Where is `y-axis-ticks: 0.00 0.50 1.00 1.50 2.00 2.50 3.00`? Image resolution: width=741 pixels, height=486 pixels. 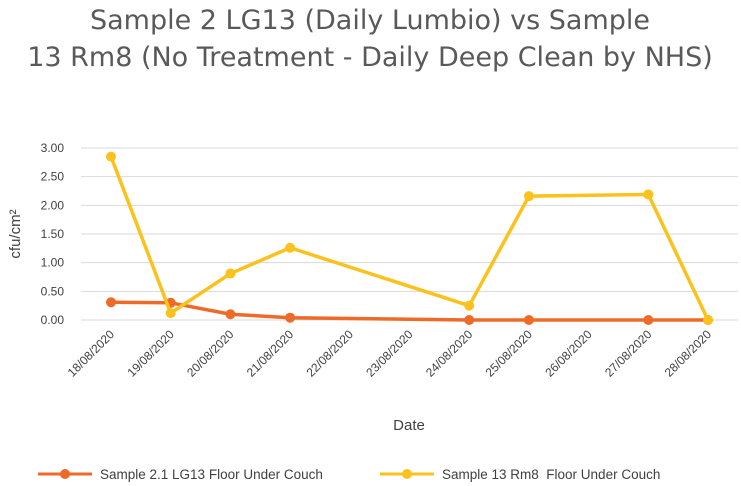 y-axis-ticks: 0.00 0.50 1.00 1.50 2.00 2.50 3.00 is located at coordinates (53, 234).